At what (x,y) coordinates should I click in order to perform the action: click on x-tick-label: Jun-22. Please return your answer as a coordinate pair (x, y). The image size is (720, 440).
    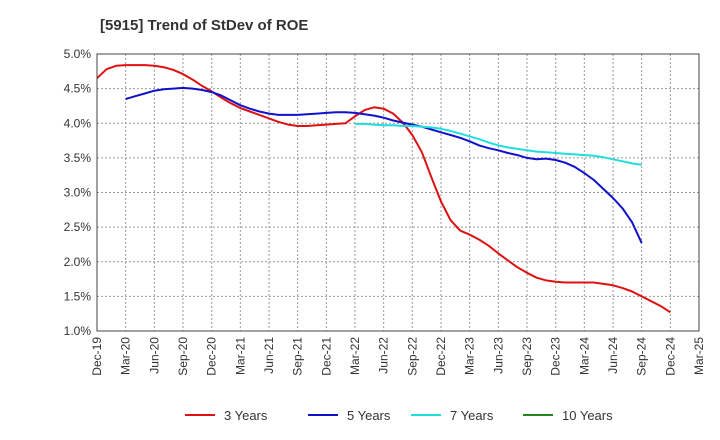
    Looking at the image, I should click on (384, 355).